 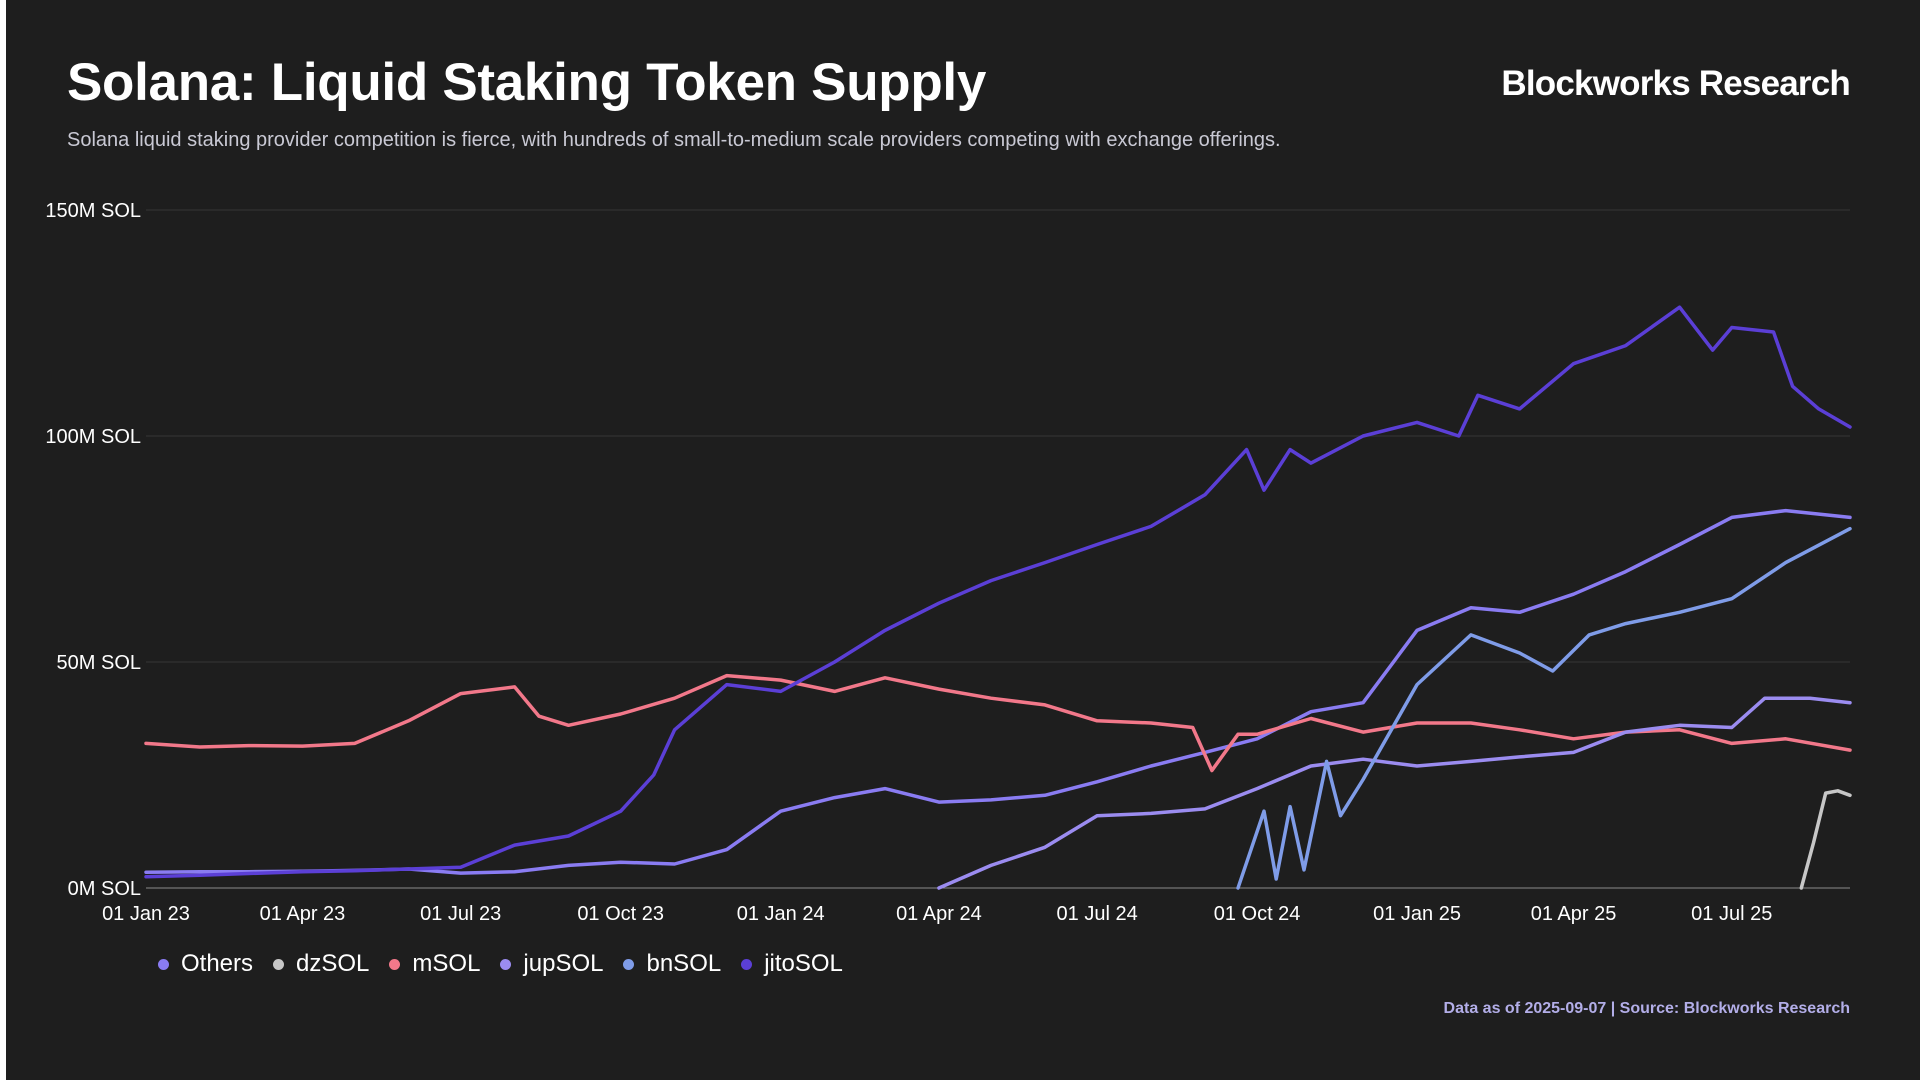 I want to click on legend-item-jupsol: jupSOL, so click(x=551, y=964).